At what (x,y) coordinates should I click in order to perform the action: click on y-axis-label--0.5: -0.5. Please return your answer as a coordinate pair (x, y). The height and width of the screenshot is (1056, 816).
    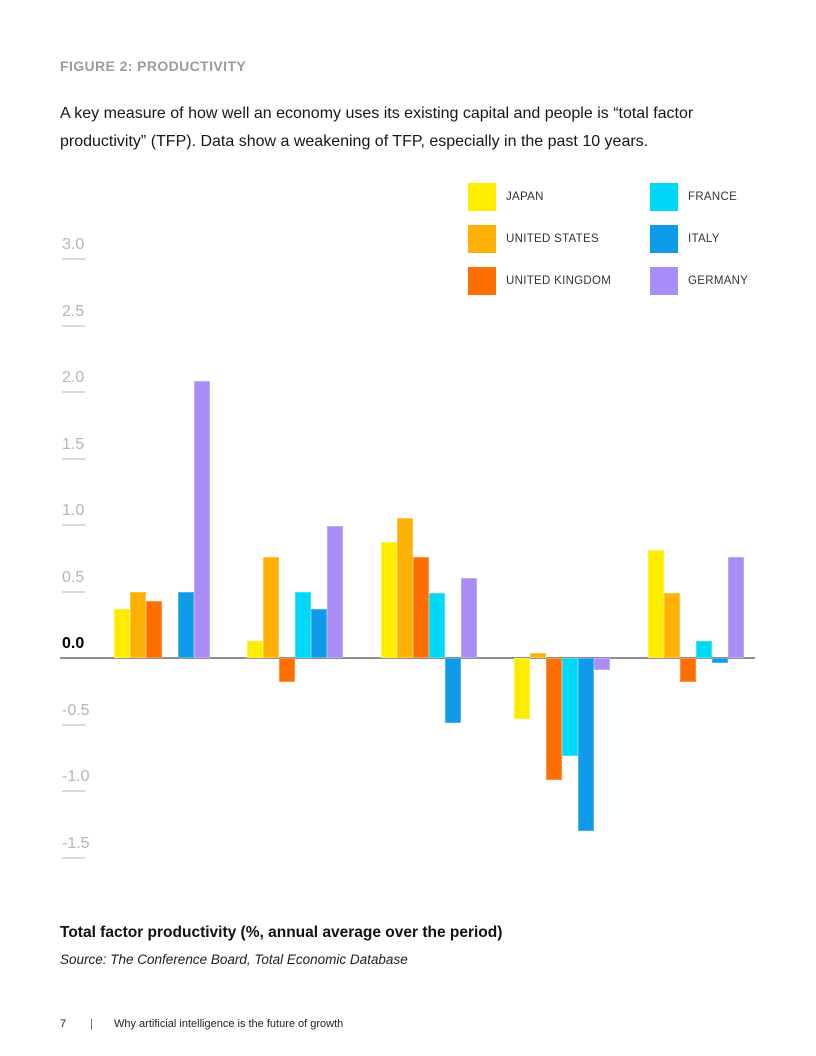
    Looking at the image, I should click on (76, 710).